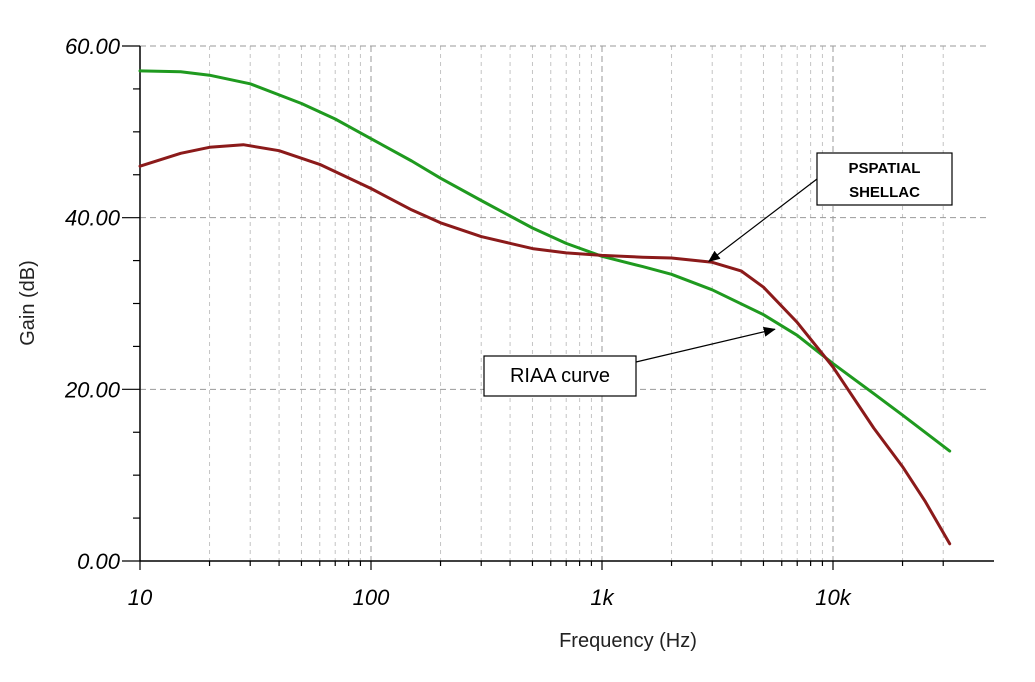 The width and height of the screenshot is (1035, 682). Describe the element at coordinates (371, 597) in the screenshot. I see `x-tick-label: 100` at that location.